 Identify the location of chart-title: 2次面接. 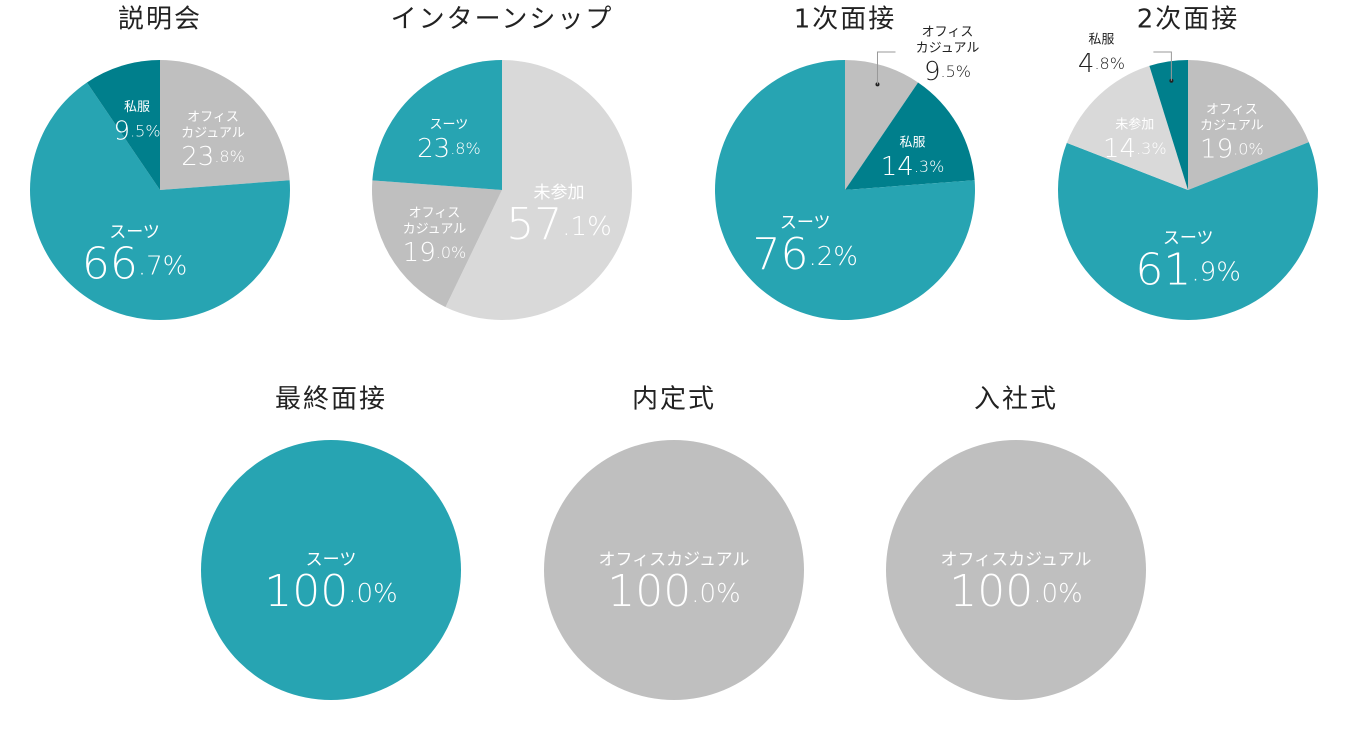
(1188, 20).